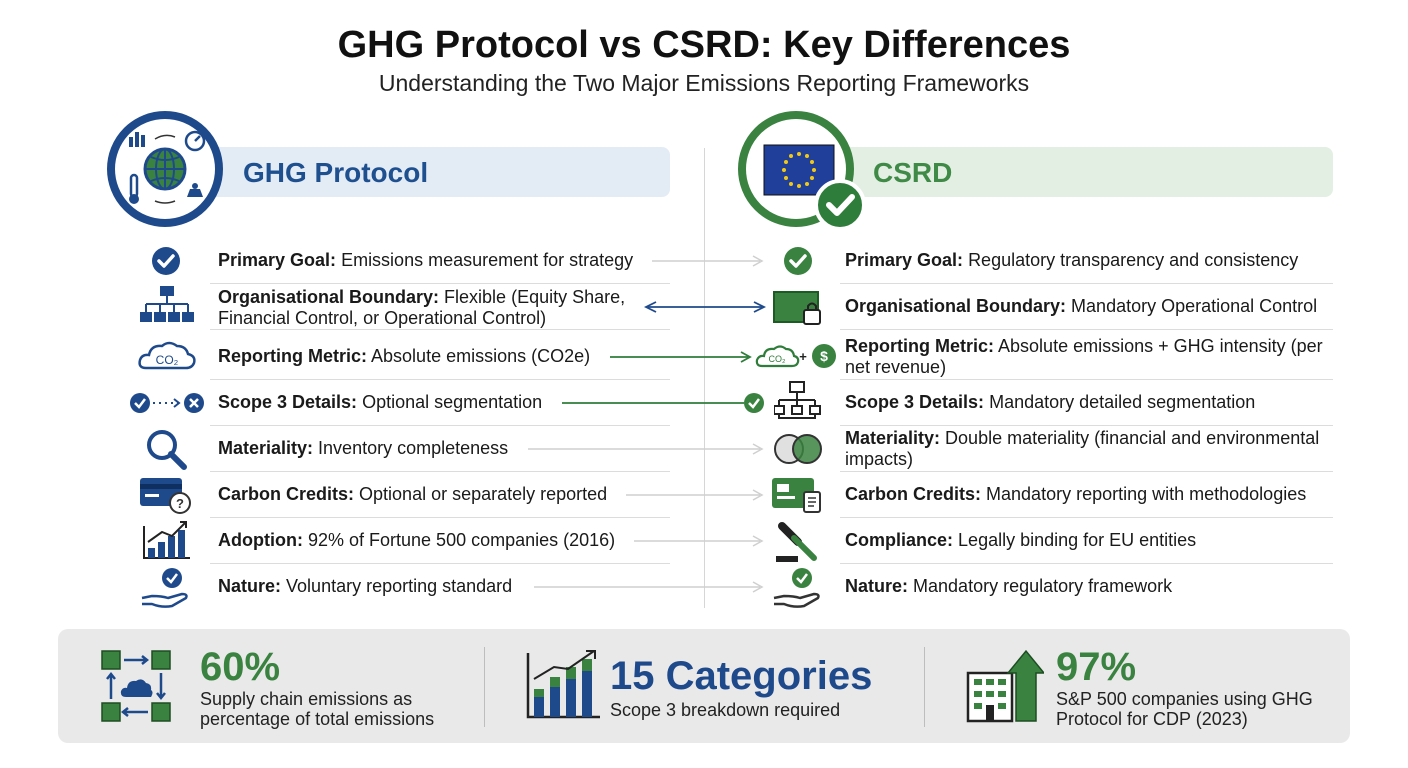 The height and width of the screenshot is (768, 1408). I want to click on globe-metrics-icon, so click(165, 169).